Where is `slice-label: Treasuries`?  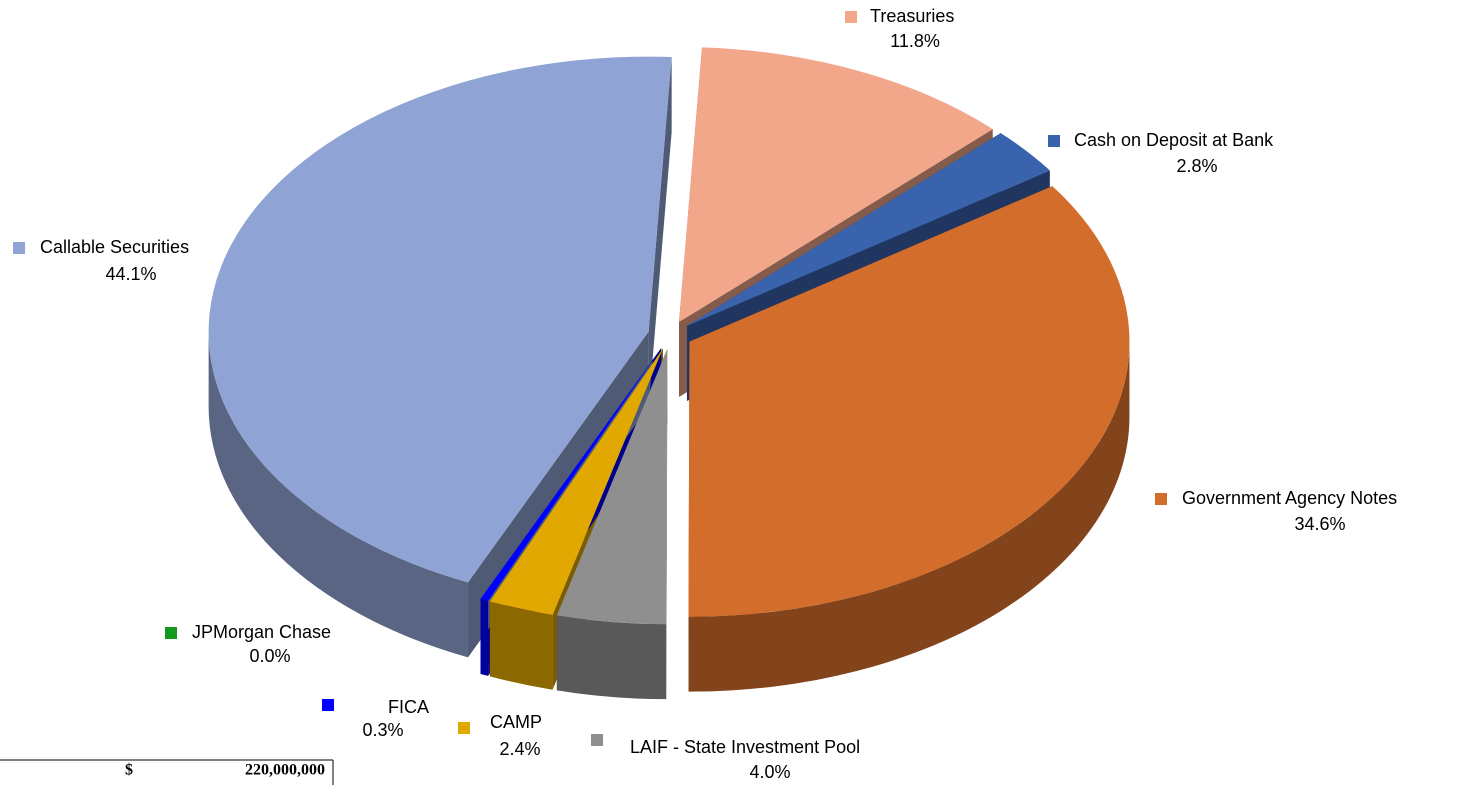
slice-label: Treasuries is located at coordinates (912, 16).